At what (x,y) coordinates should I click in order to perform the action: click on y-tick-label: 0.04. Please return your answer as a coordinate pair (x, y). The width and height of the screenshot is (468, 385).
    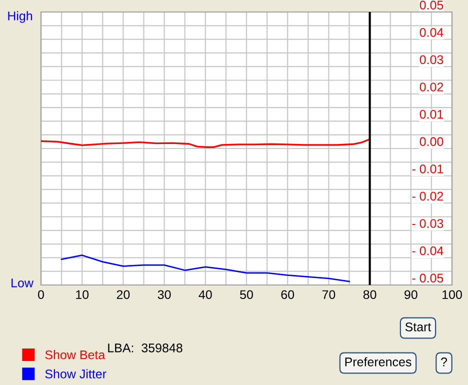
    Looking at the image, I should click on (432, 32).